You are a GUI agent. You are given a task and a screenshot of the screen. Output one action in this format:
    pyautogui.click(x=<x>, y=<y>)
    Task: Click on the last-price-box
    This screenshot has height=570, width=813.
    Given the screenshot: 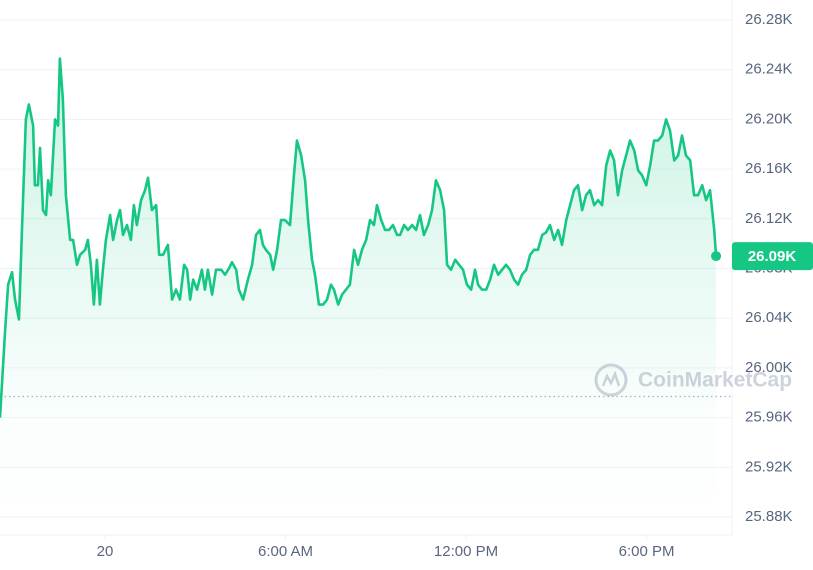 What is the action you would take?
    pyautogui.click(x=772, y=256)
    